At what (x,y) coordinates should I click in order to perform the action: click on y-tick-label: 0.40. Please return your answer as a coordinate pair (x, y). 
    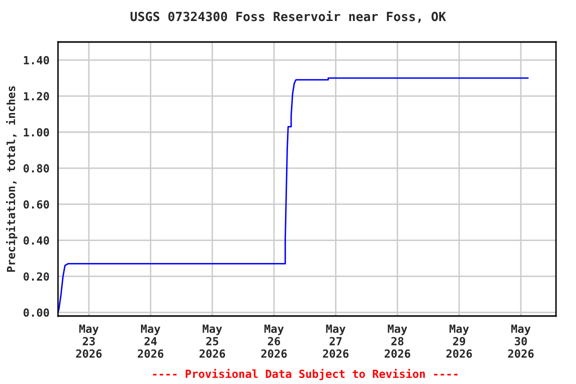
    Looking at the image, I should click on (36, 240).